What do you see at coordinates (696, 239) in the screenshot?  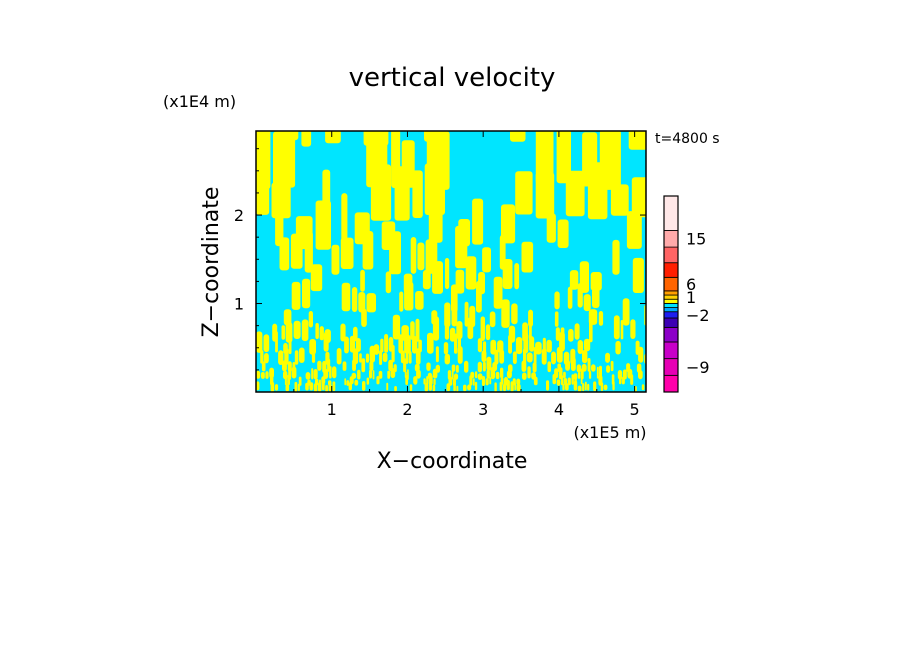 I see `colorbar-label: 15` at bounding box center [696, 239].